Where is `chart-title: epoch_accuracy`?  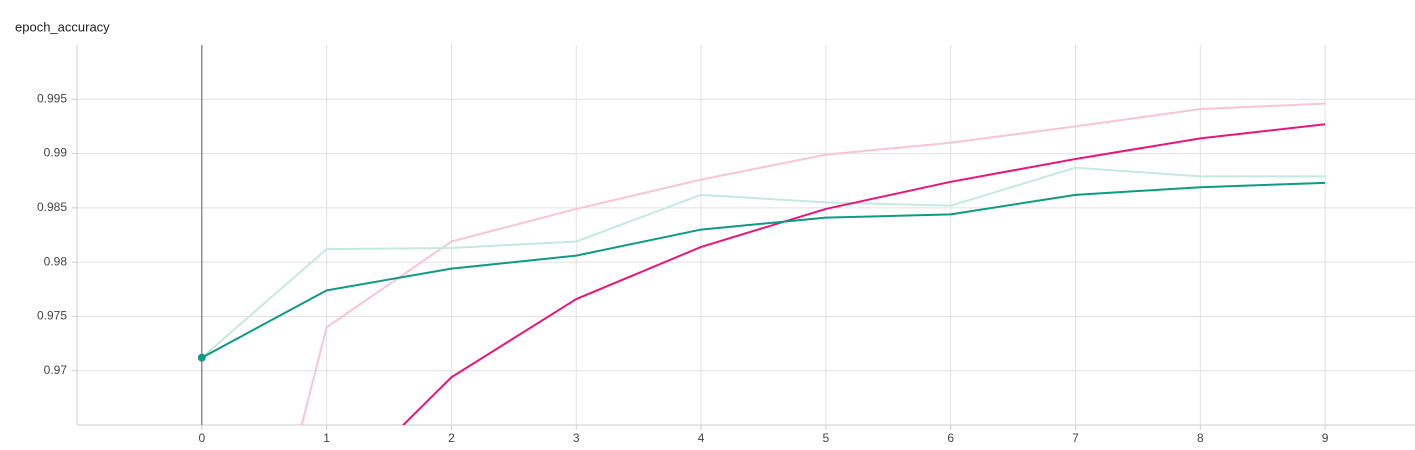
chart-title: epoch_accuracy is located at coordinates (62, 26).